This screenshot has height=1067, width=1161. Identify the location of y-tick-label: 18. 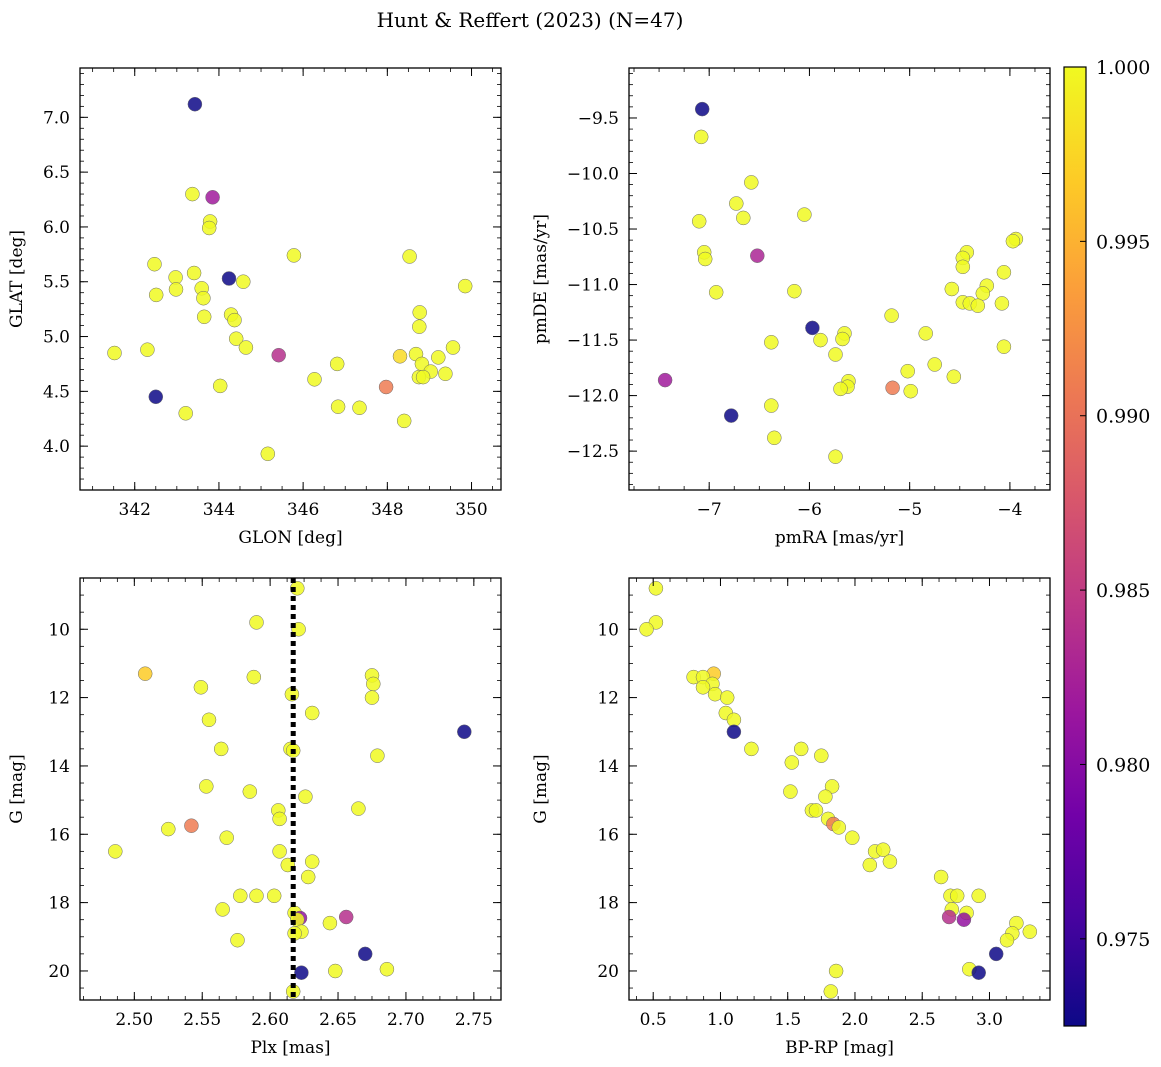
(59, 904).